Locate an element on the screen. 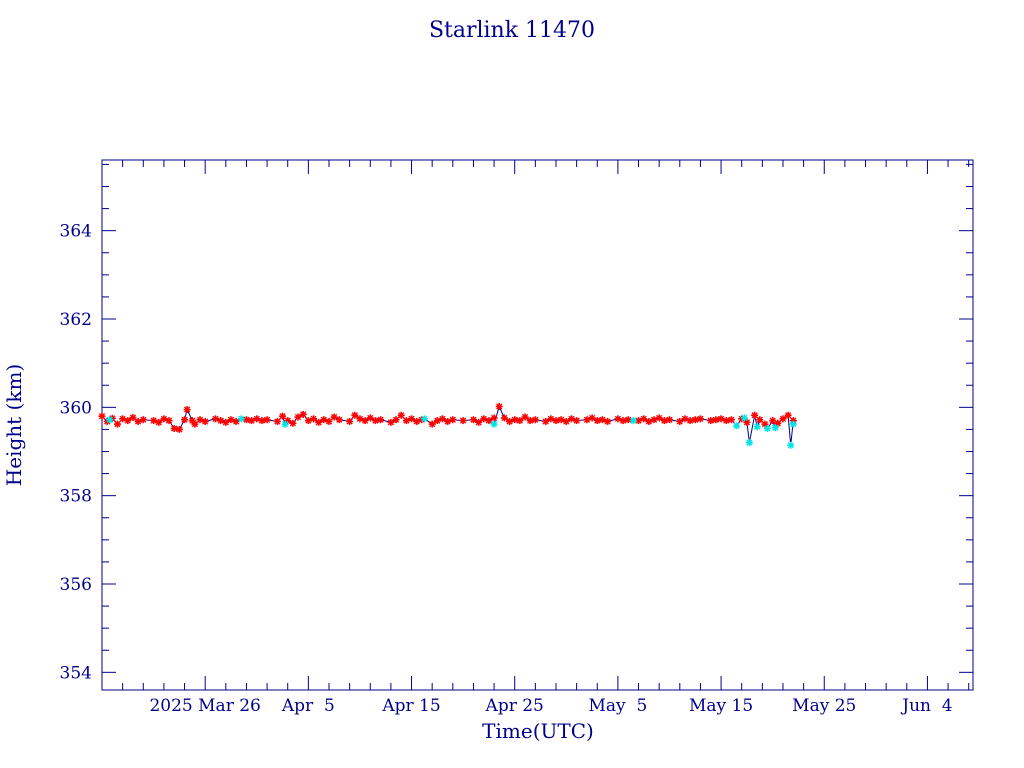 The height and width of the screenshot is (768, 1024). x-tick-label: Jun 4 is located at coordinates (926, 706).